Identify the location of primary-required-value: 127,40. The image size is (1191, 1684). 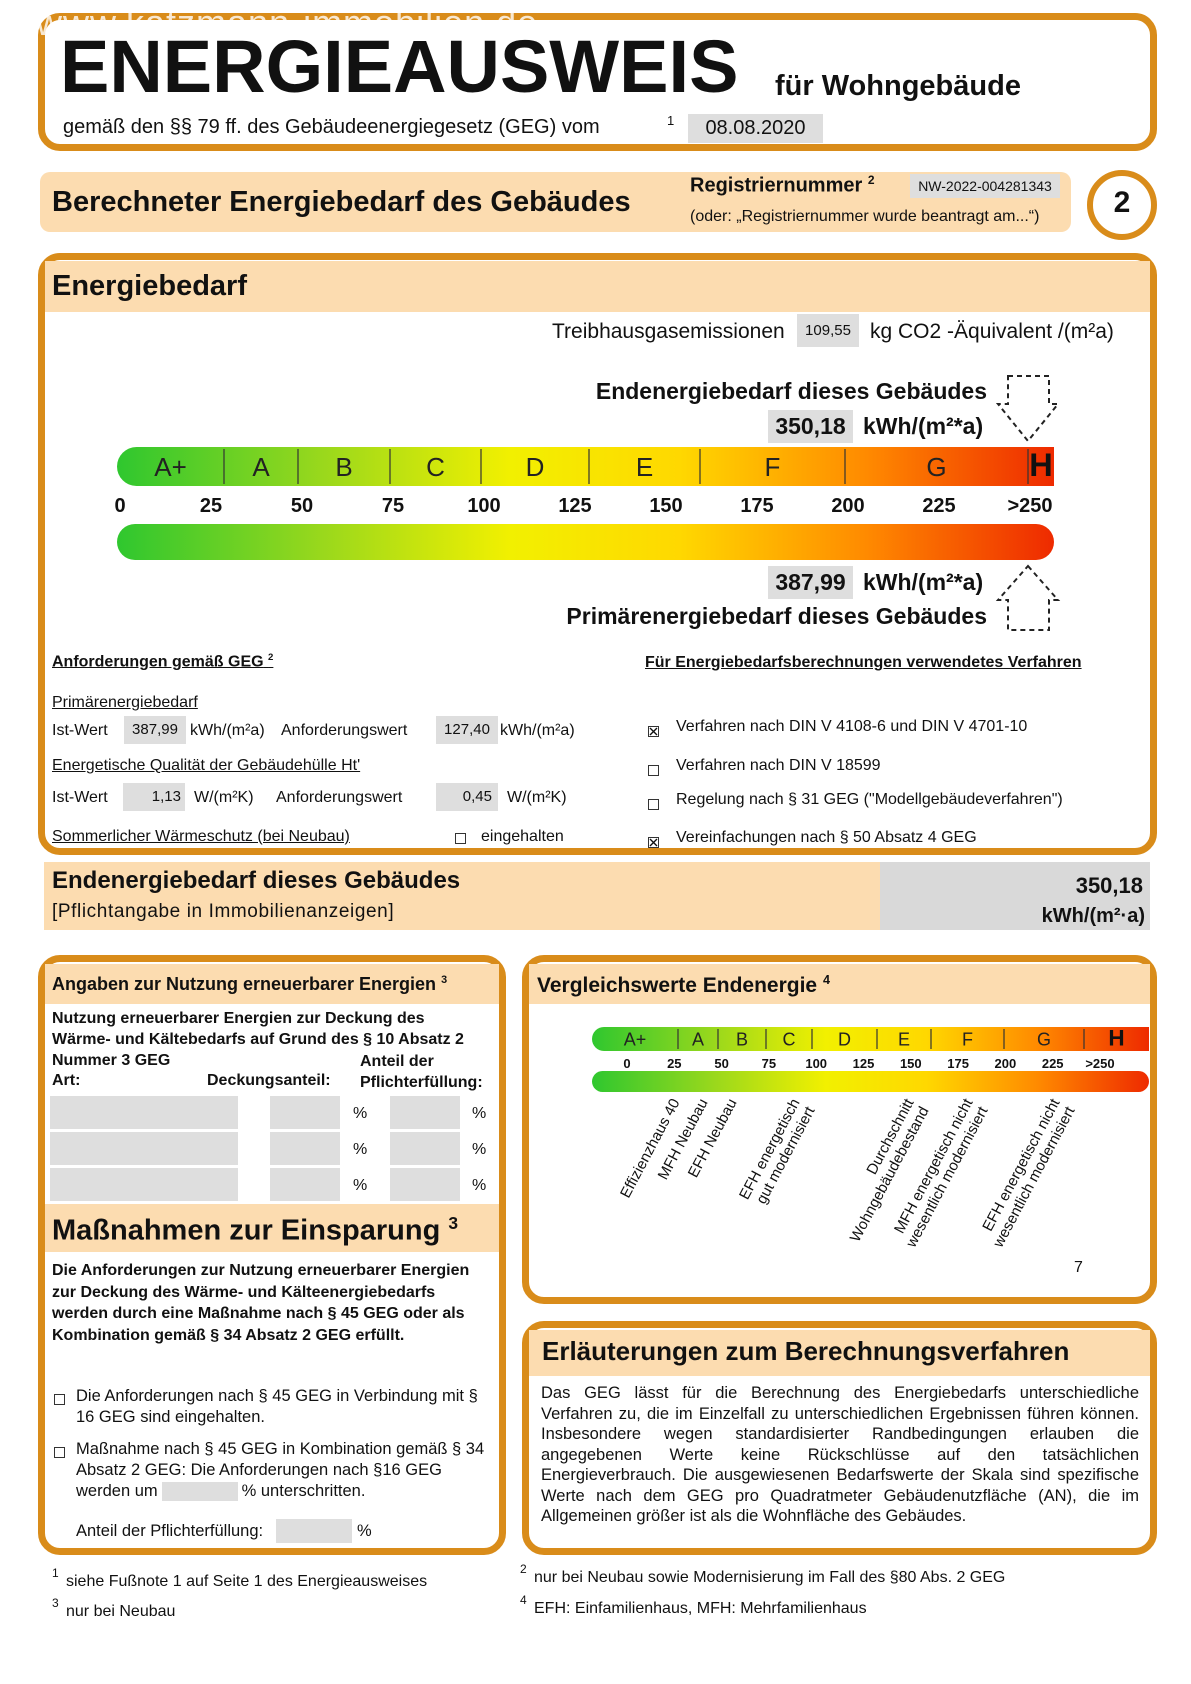
(467, 729).